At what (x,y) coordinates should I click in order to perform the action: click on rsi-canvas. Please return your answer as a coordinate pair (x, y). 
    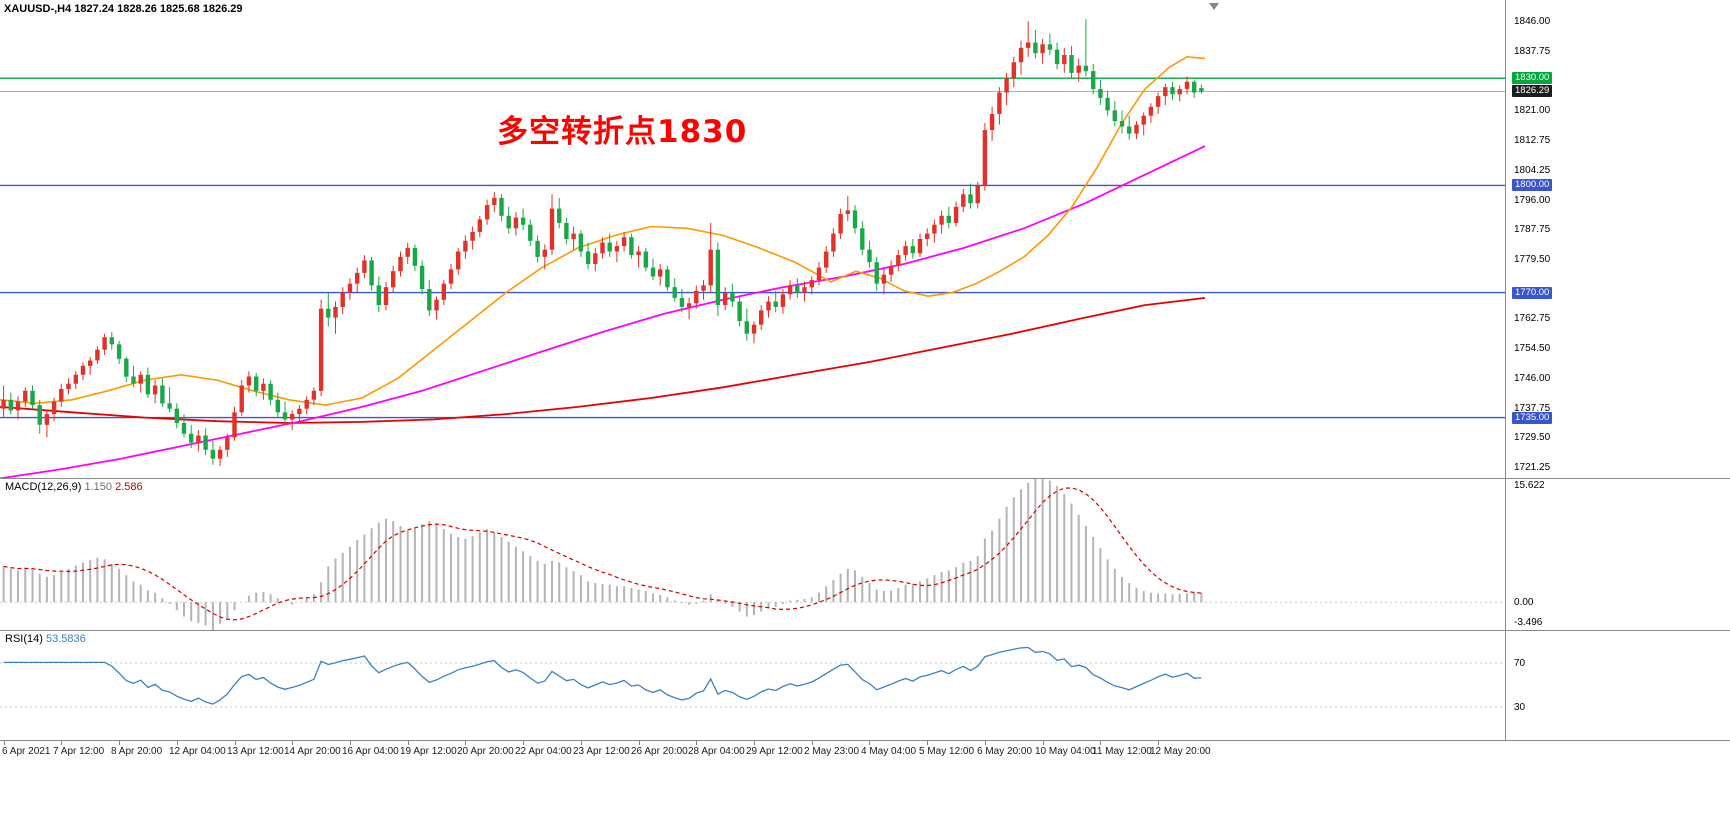
    Looking at the image, I should click on (752, 685).